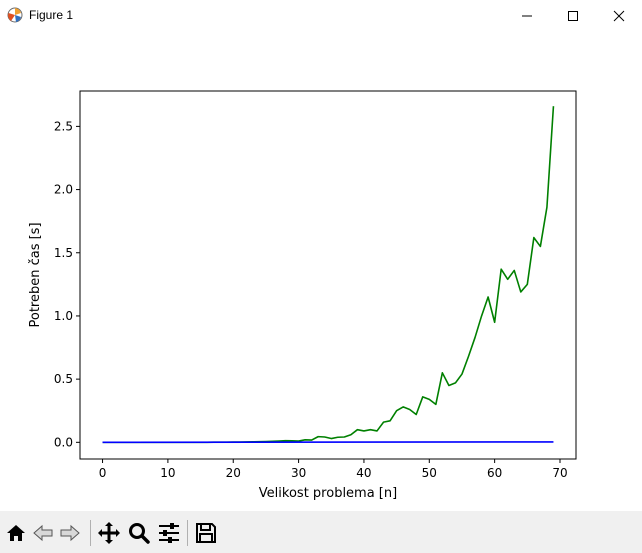  Describe the element at coordinates (559, 473) in the screenshot. I see `x-tick-label: 70` at that location.